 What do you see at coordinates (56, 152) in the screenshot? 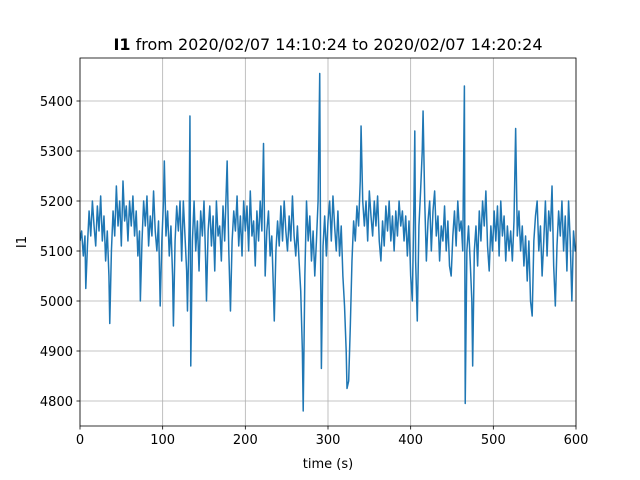
I see `y-tick-label: 5300` at bounding box center [56, 152].